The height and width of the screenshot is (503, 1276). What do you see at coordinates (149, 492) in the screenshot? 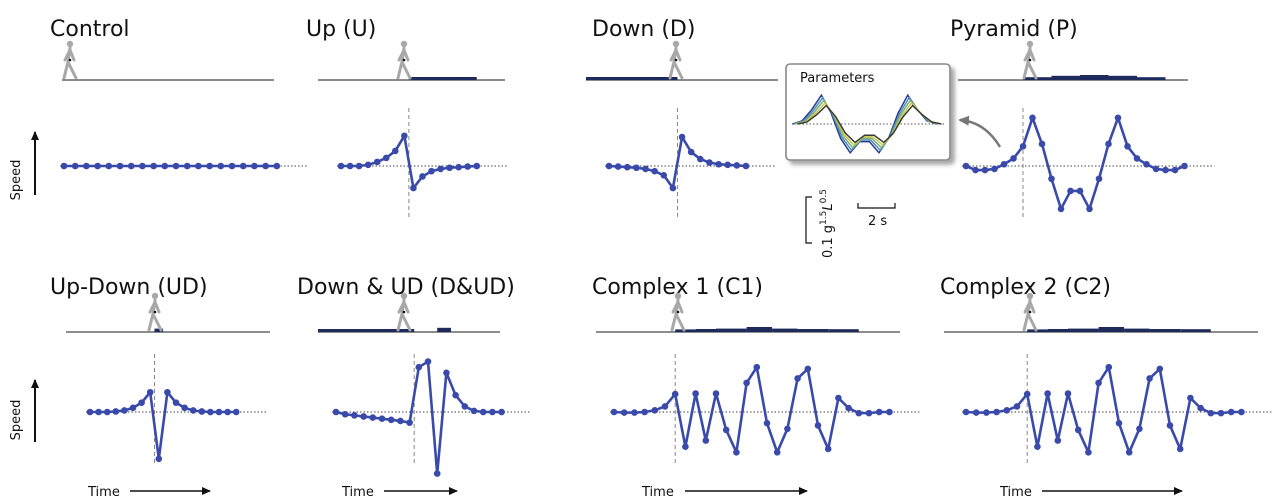
I see `time-axis-1: Time` at bounding box center [149, 492].